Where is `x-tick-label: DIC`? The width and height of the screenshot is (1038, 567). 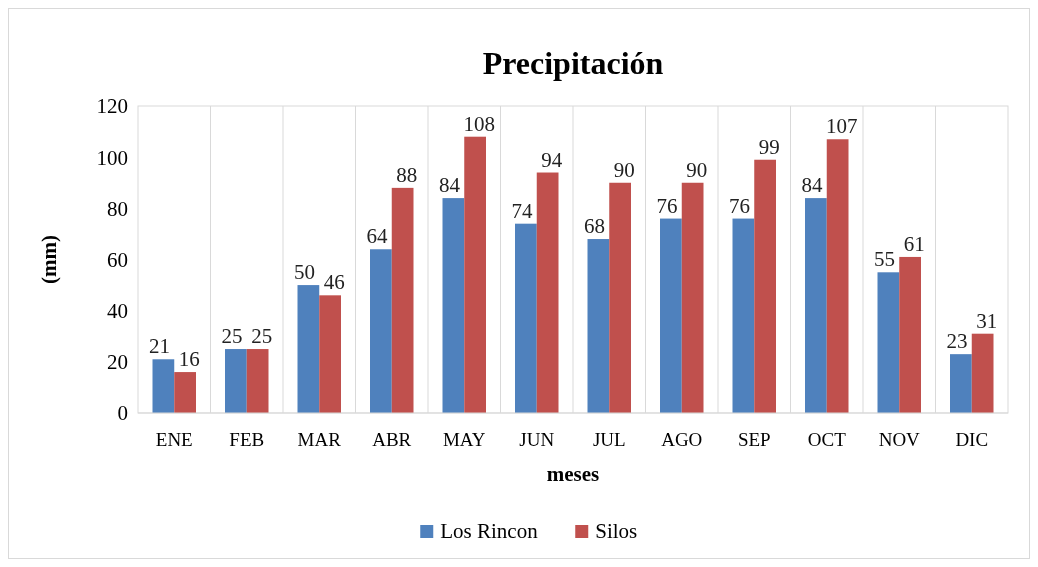 x-tick-label: DIC is located at coordinates (972, 439).